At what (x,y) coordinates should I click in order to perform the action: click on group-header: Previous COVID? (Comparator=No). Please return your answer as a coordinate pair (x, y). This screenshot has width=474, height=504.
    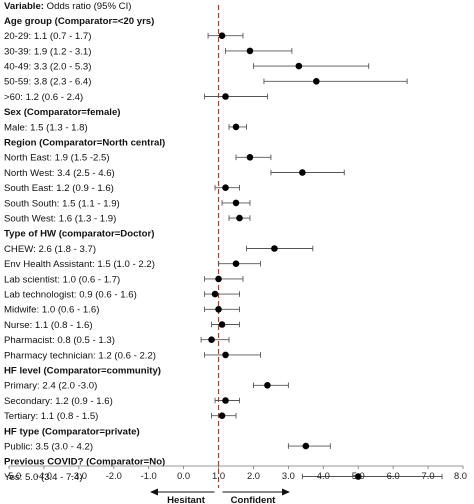
    Looking at the image, I should click on (84, 462).